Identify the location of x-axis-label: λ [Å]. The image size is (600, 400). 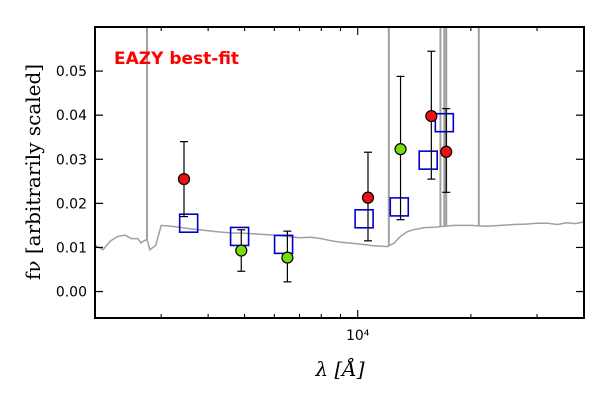
(339, 368).